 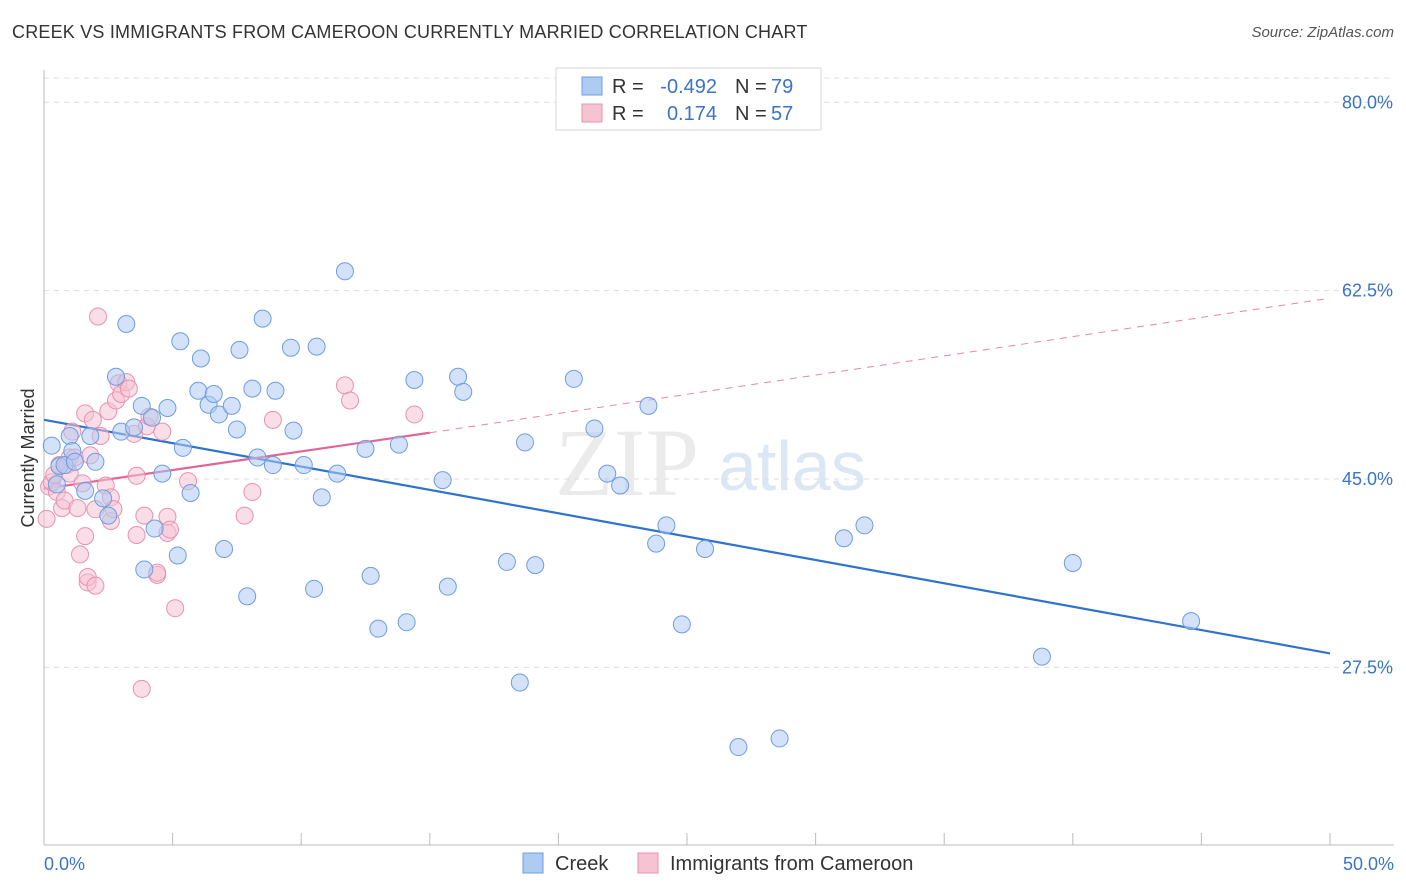 What do you see at coordinates (710, 462) in the screenshot?
I see `watermark: ZIP atlas` at bounding box center [710, 462].